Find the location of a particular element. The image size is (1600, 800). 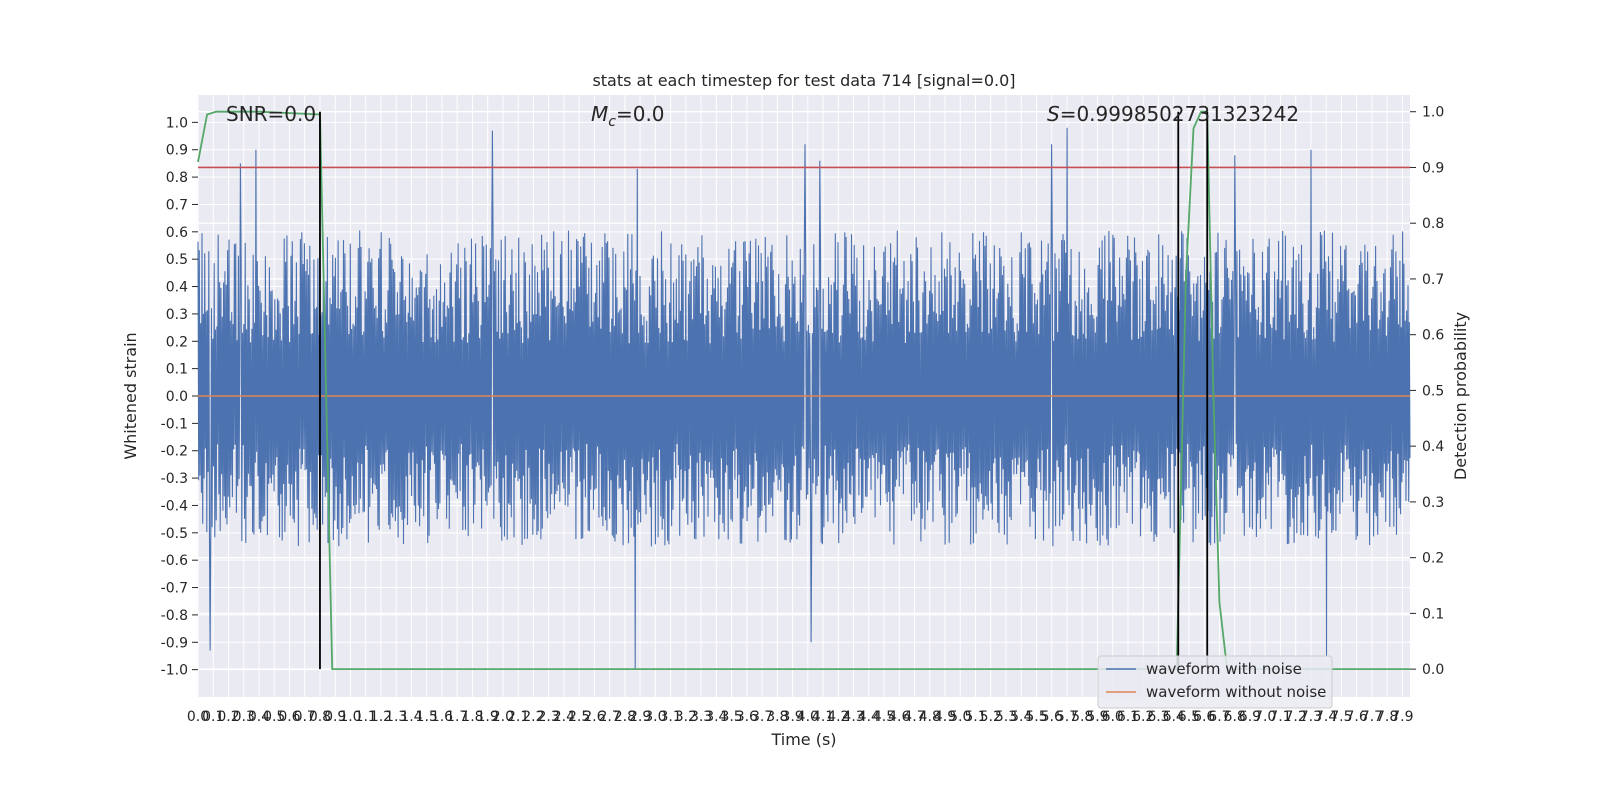

y-tick-label: 1.0 is located at coordinates (177, 123).